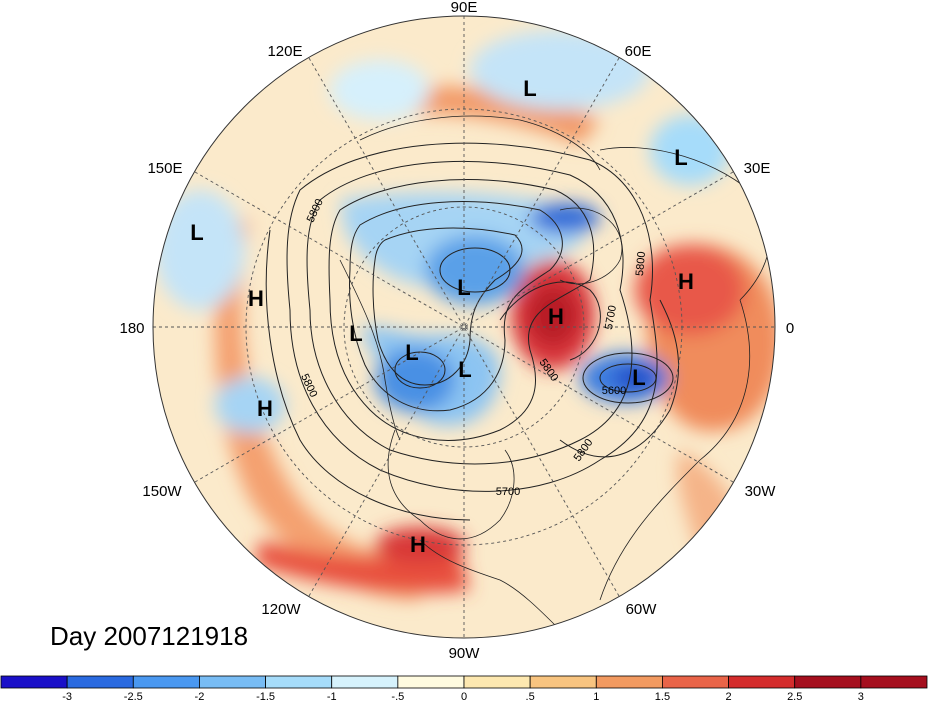 This screenshot has height=702, width=928. What do you see at coordinates (641, 263) in the screenshot?
I see `contour-label: 5800` at bounding box center [641, 263].